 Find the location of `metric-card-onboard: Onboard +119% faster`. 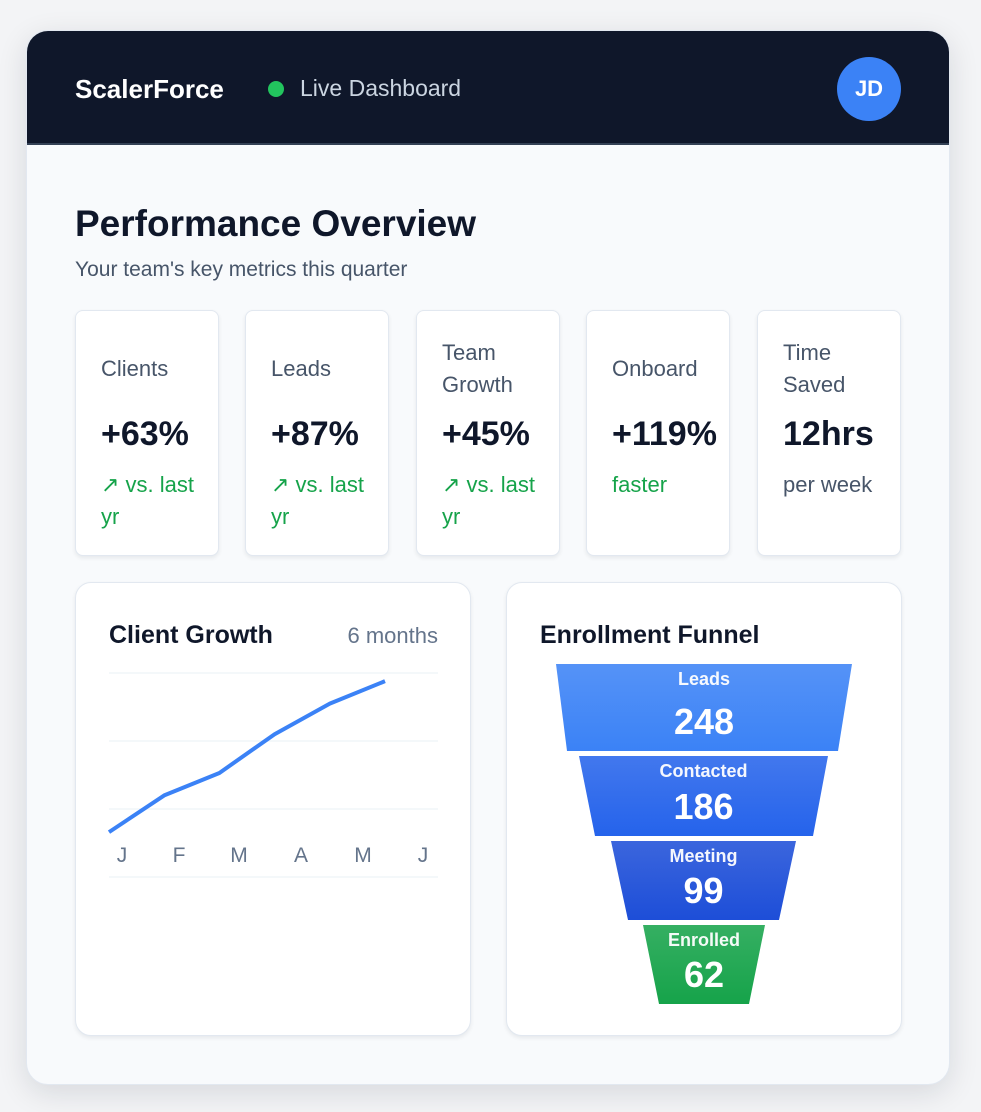

metric-card-onboard: Onboard +119% faster is located at coordinates (658, 433).